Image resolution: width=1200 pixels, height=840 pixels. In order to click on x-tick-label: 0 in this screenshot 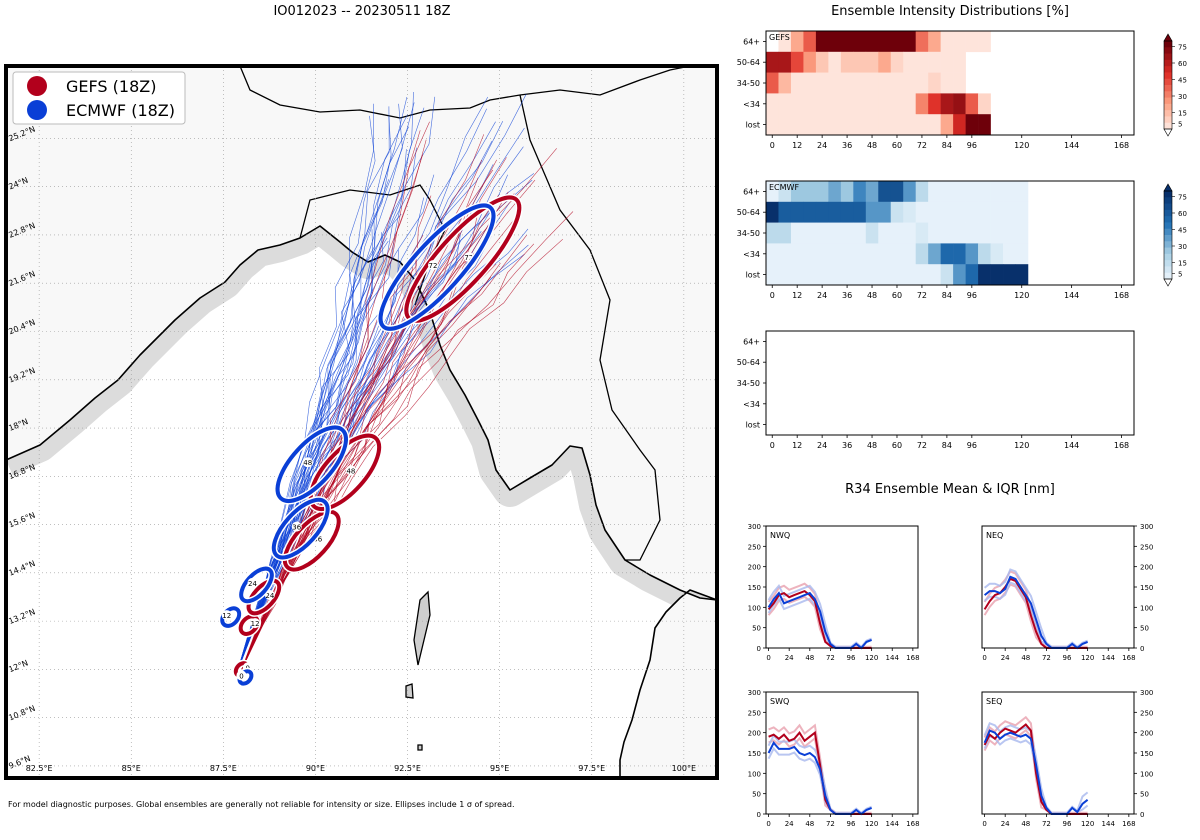, I will do `click(984, 824)`.